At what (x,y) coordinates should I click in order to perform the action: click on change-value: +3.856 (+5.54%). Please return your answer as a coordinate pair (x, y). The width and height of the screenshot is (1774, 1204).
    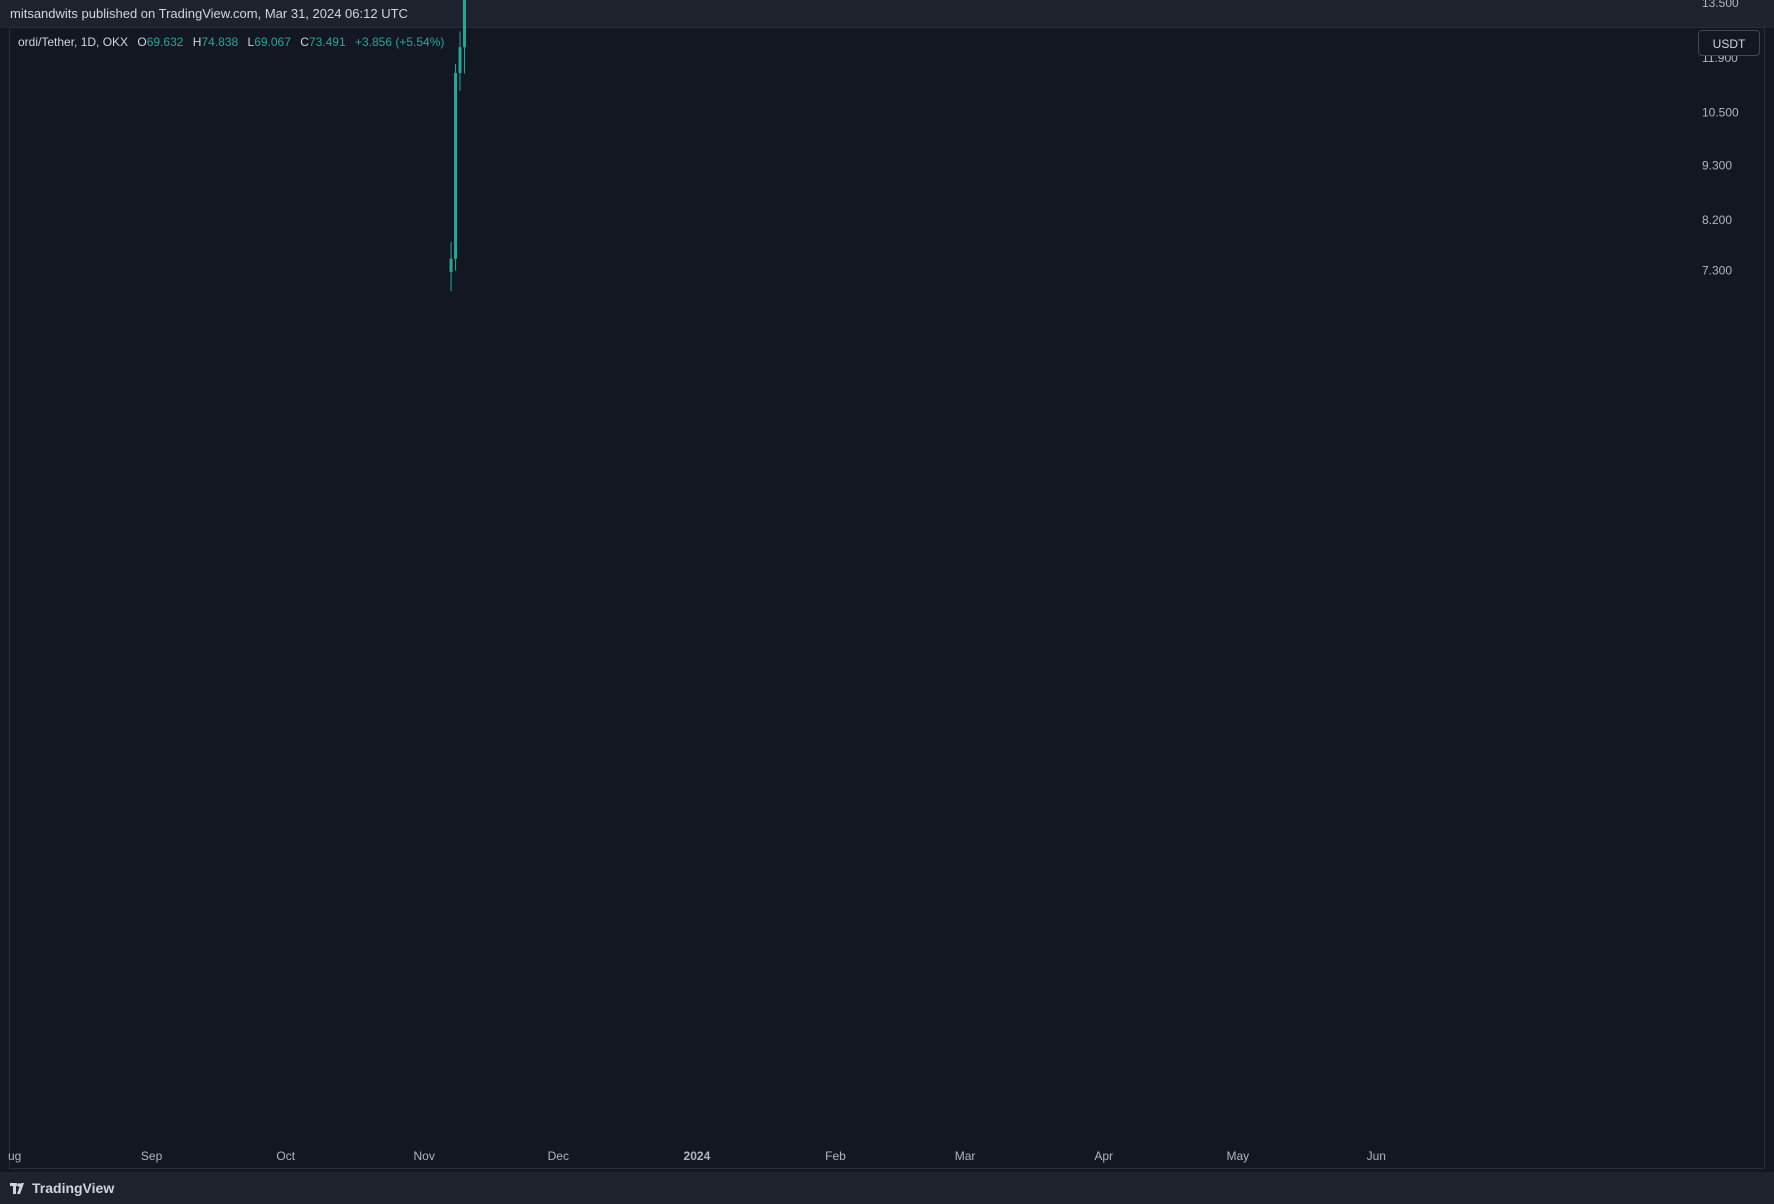
    Looking at the image, I should click on (399, 42).